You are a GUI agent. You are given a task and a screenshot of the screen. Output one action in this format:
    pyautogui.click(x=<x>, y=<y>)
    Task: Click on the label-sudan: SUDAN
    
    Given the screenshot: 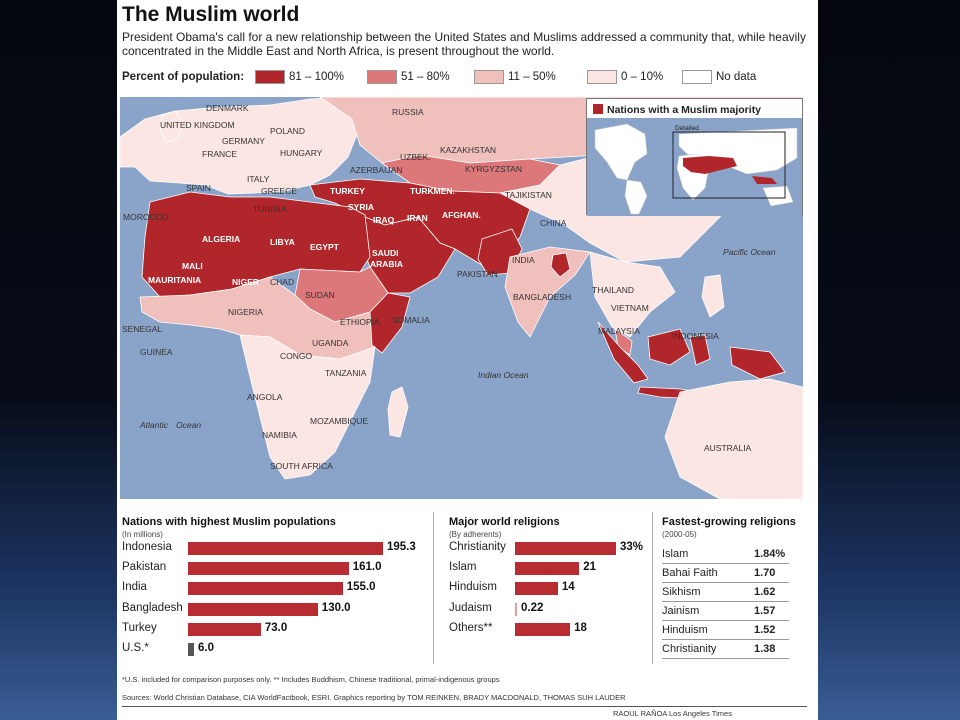 What is the action you would take?
    pyautogui.click(x=320, y=295)
    